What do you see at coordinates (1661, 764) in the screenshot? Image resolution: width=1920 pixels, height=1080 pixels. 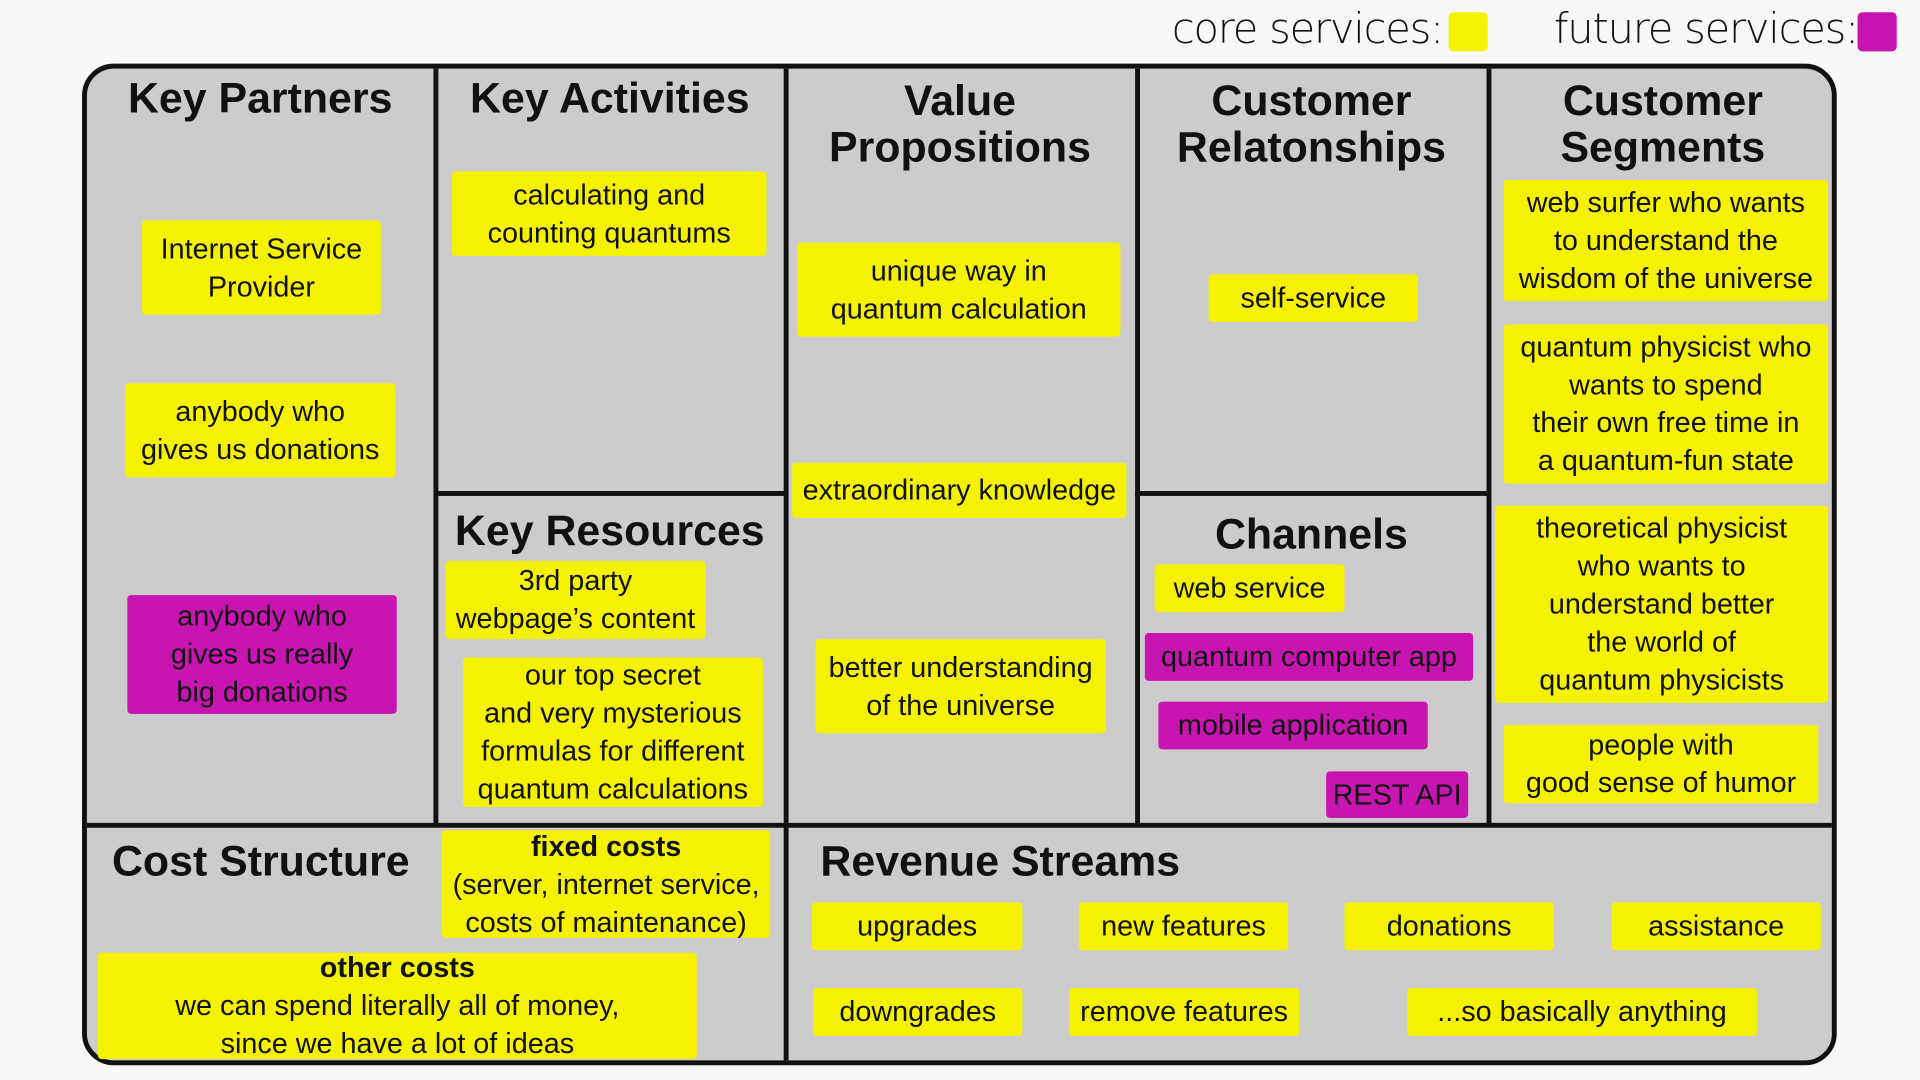 I see `sticky-note: people with good sense of humor` at bounding box center [1661, 764].